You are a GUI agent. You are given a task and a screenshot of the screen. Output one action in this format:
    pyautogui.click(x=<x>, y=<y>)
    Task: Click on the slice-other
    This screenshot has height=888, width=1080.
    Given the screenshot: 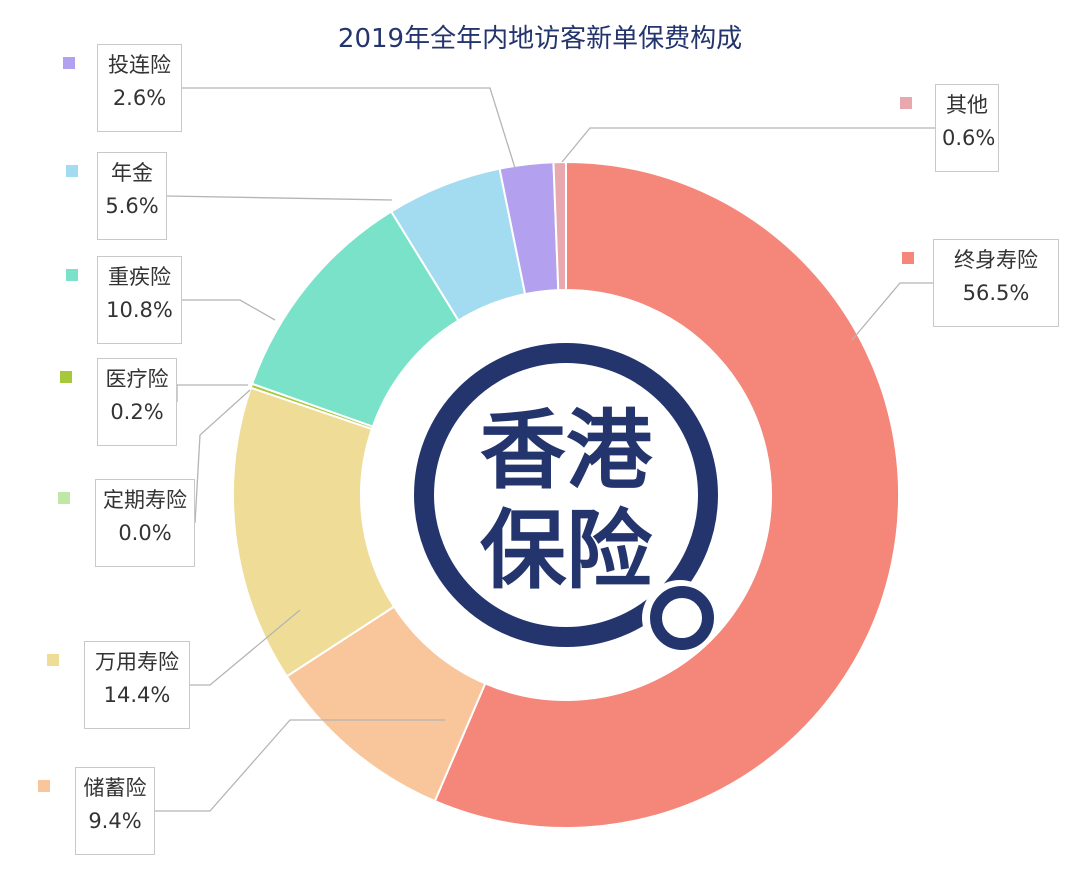 What is the action you would take?
    pyautogui.click(x=559, y=226)
    